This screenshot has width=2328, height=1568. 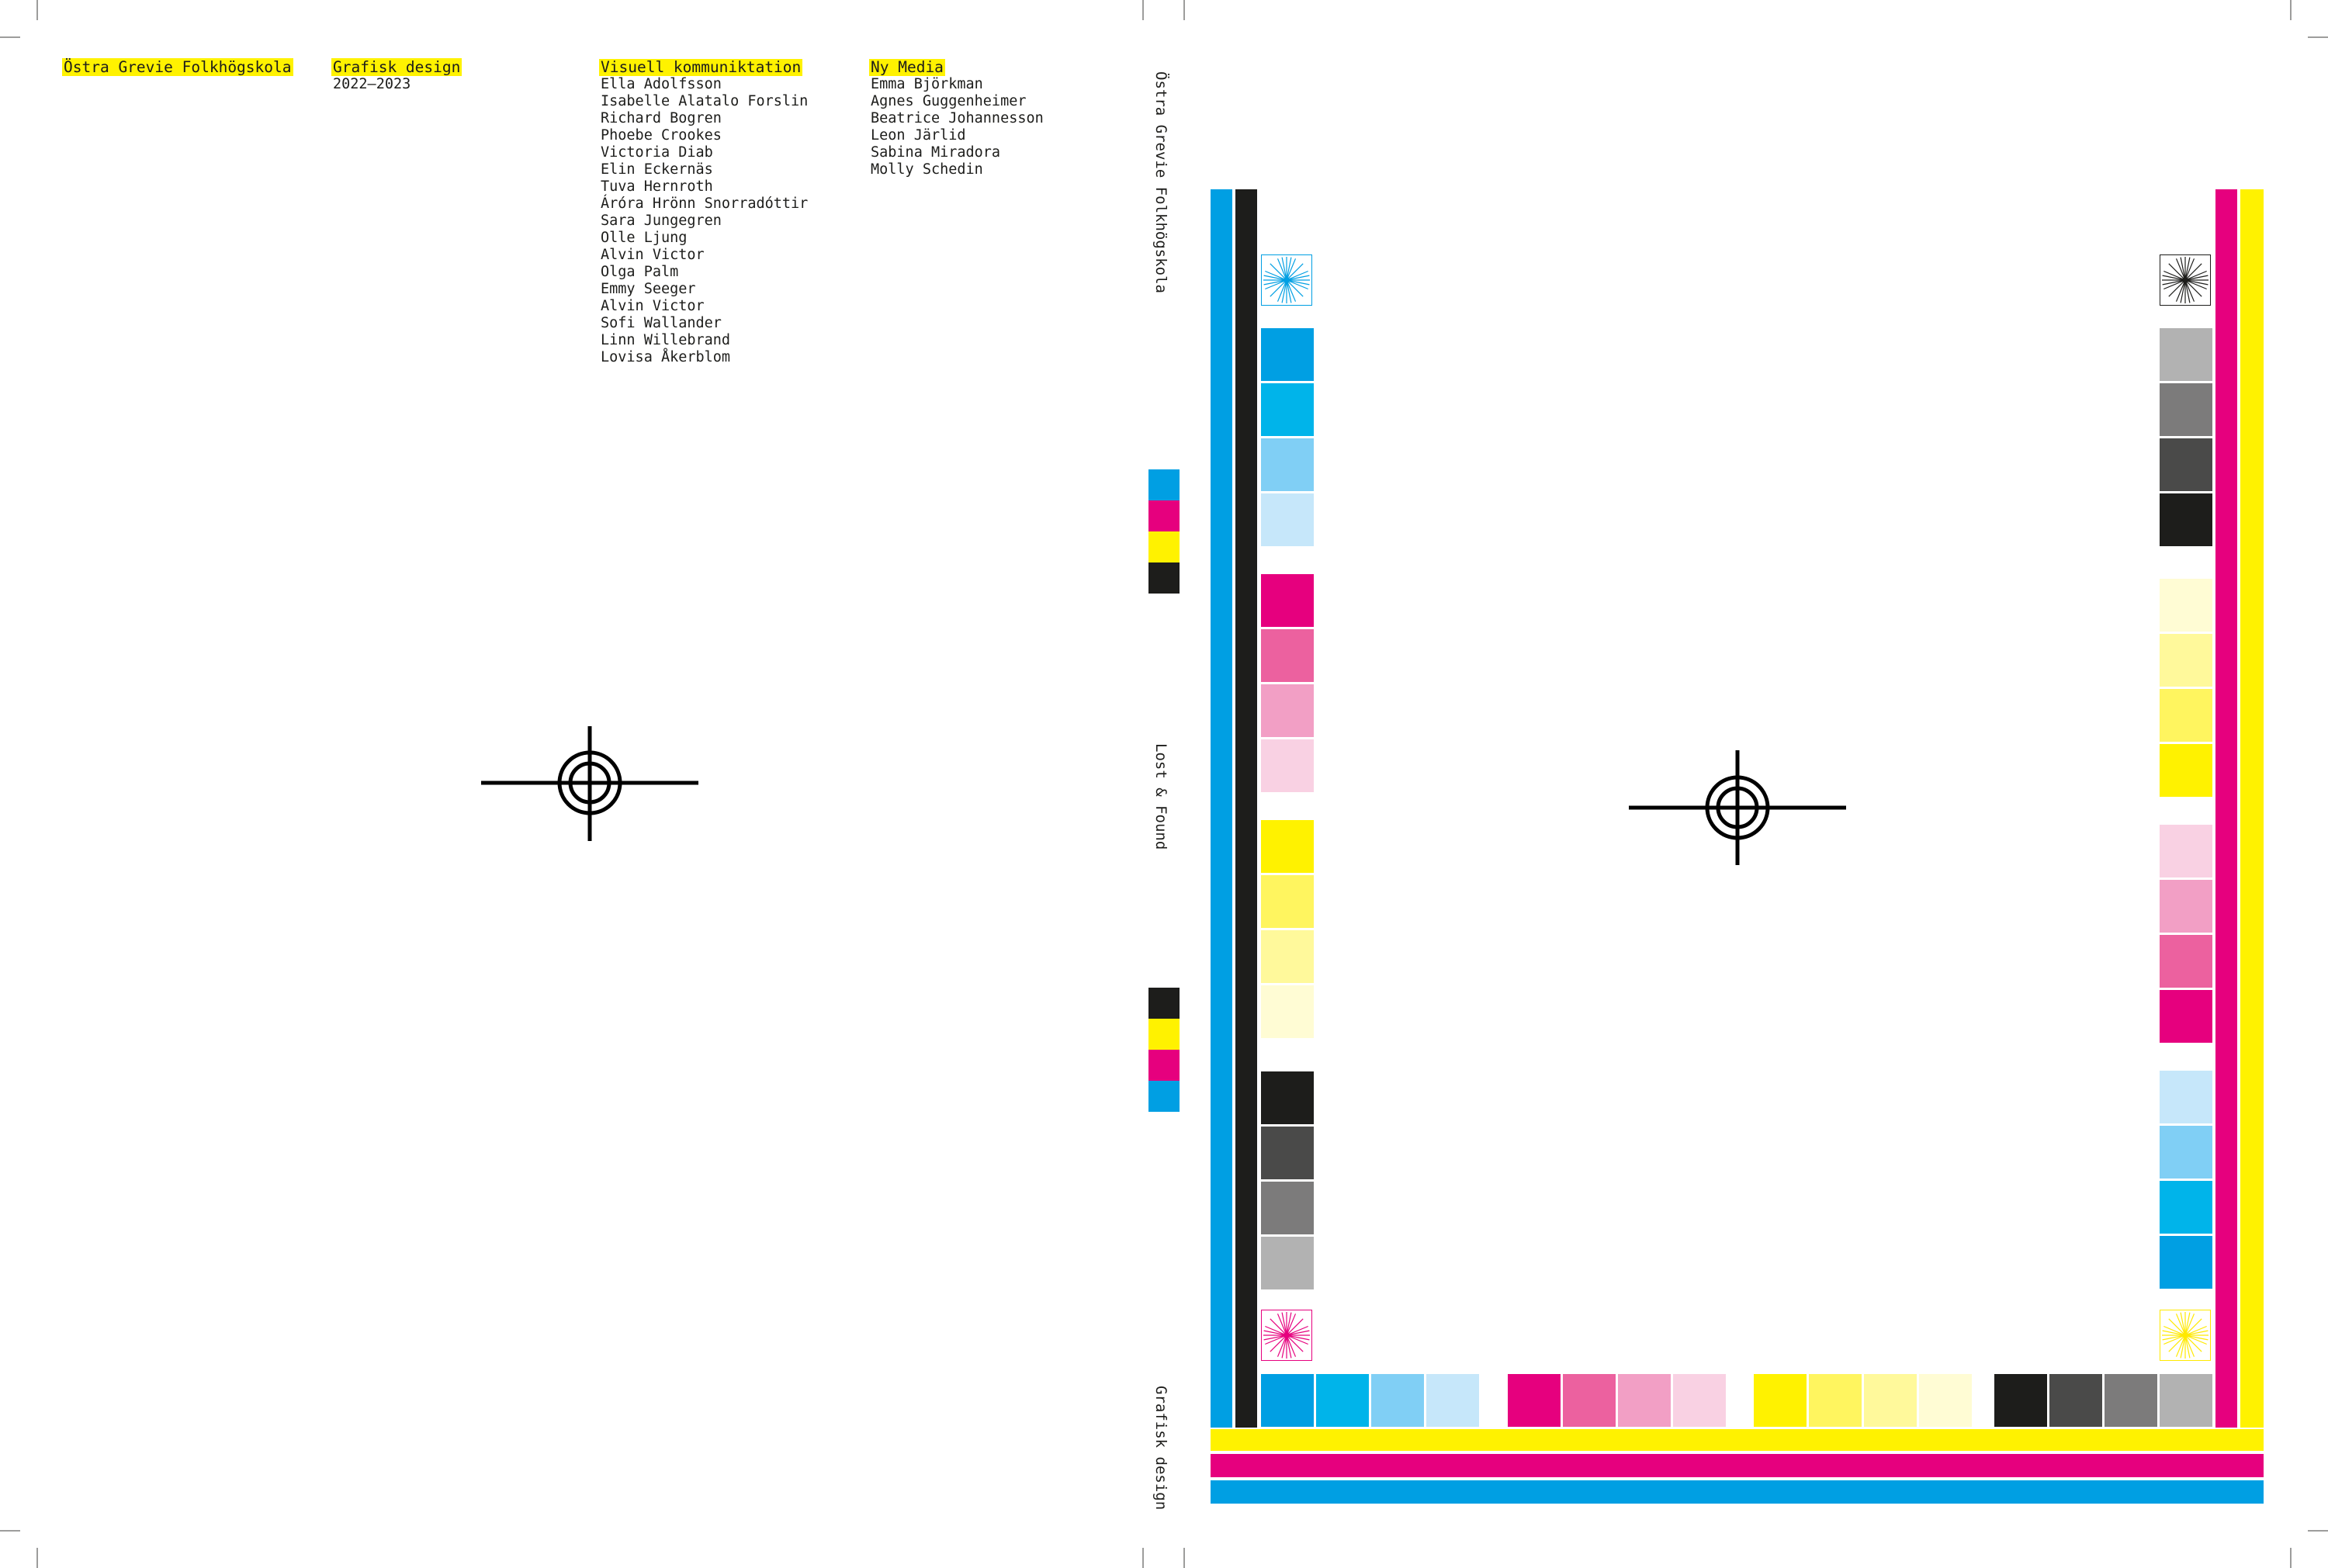 What do you see at coordinates (1286, 1336) in the screenshot?
I see `magenta-star-target-icon` at bounding box center [1286, 1336].